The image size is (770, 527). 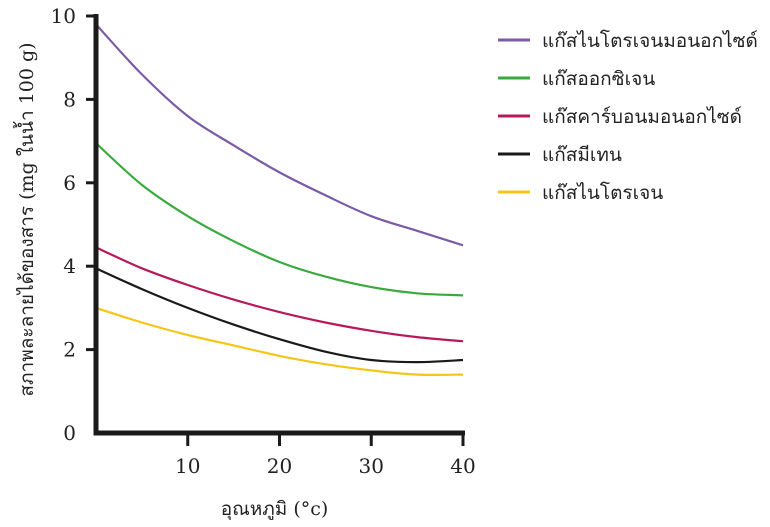 I want to click on legend-item: แก๊สออกซิเจน, so click(x=576, y=79).